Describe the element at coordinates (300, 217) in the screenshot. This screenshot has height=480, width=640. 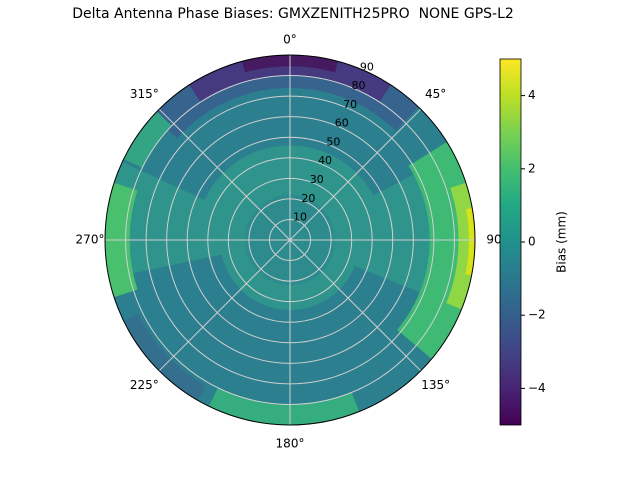
I see `radial-tick-label: 10` at that location.